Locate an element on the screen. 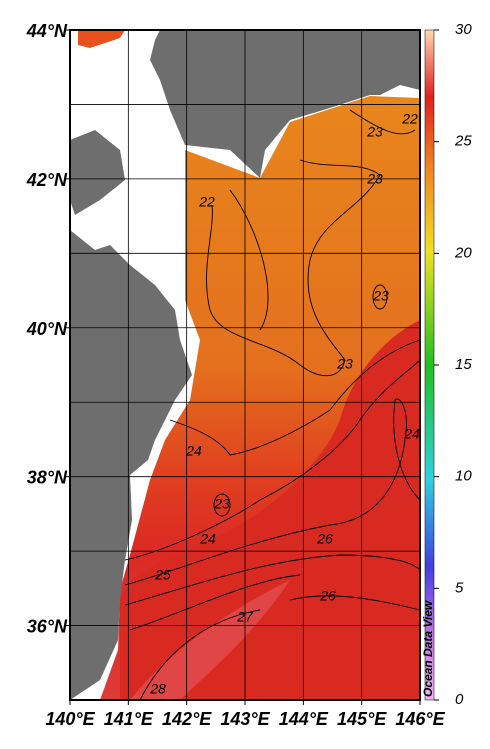 The image size is (490, 749). contour-label: 27 is located at coordinates (245, 617).